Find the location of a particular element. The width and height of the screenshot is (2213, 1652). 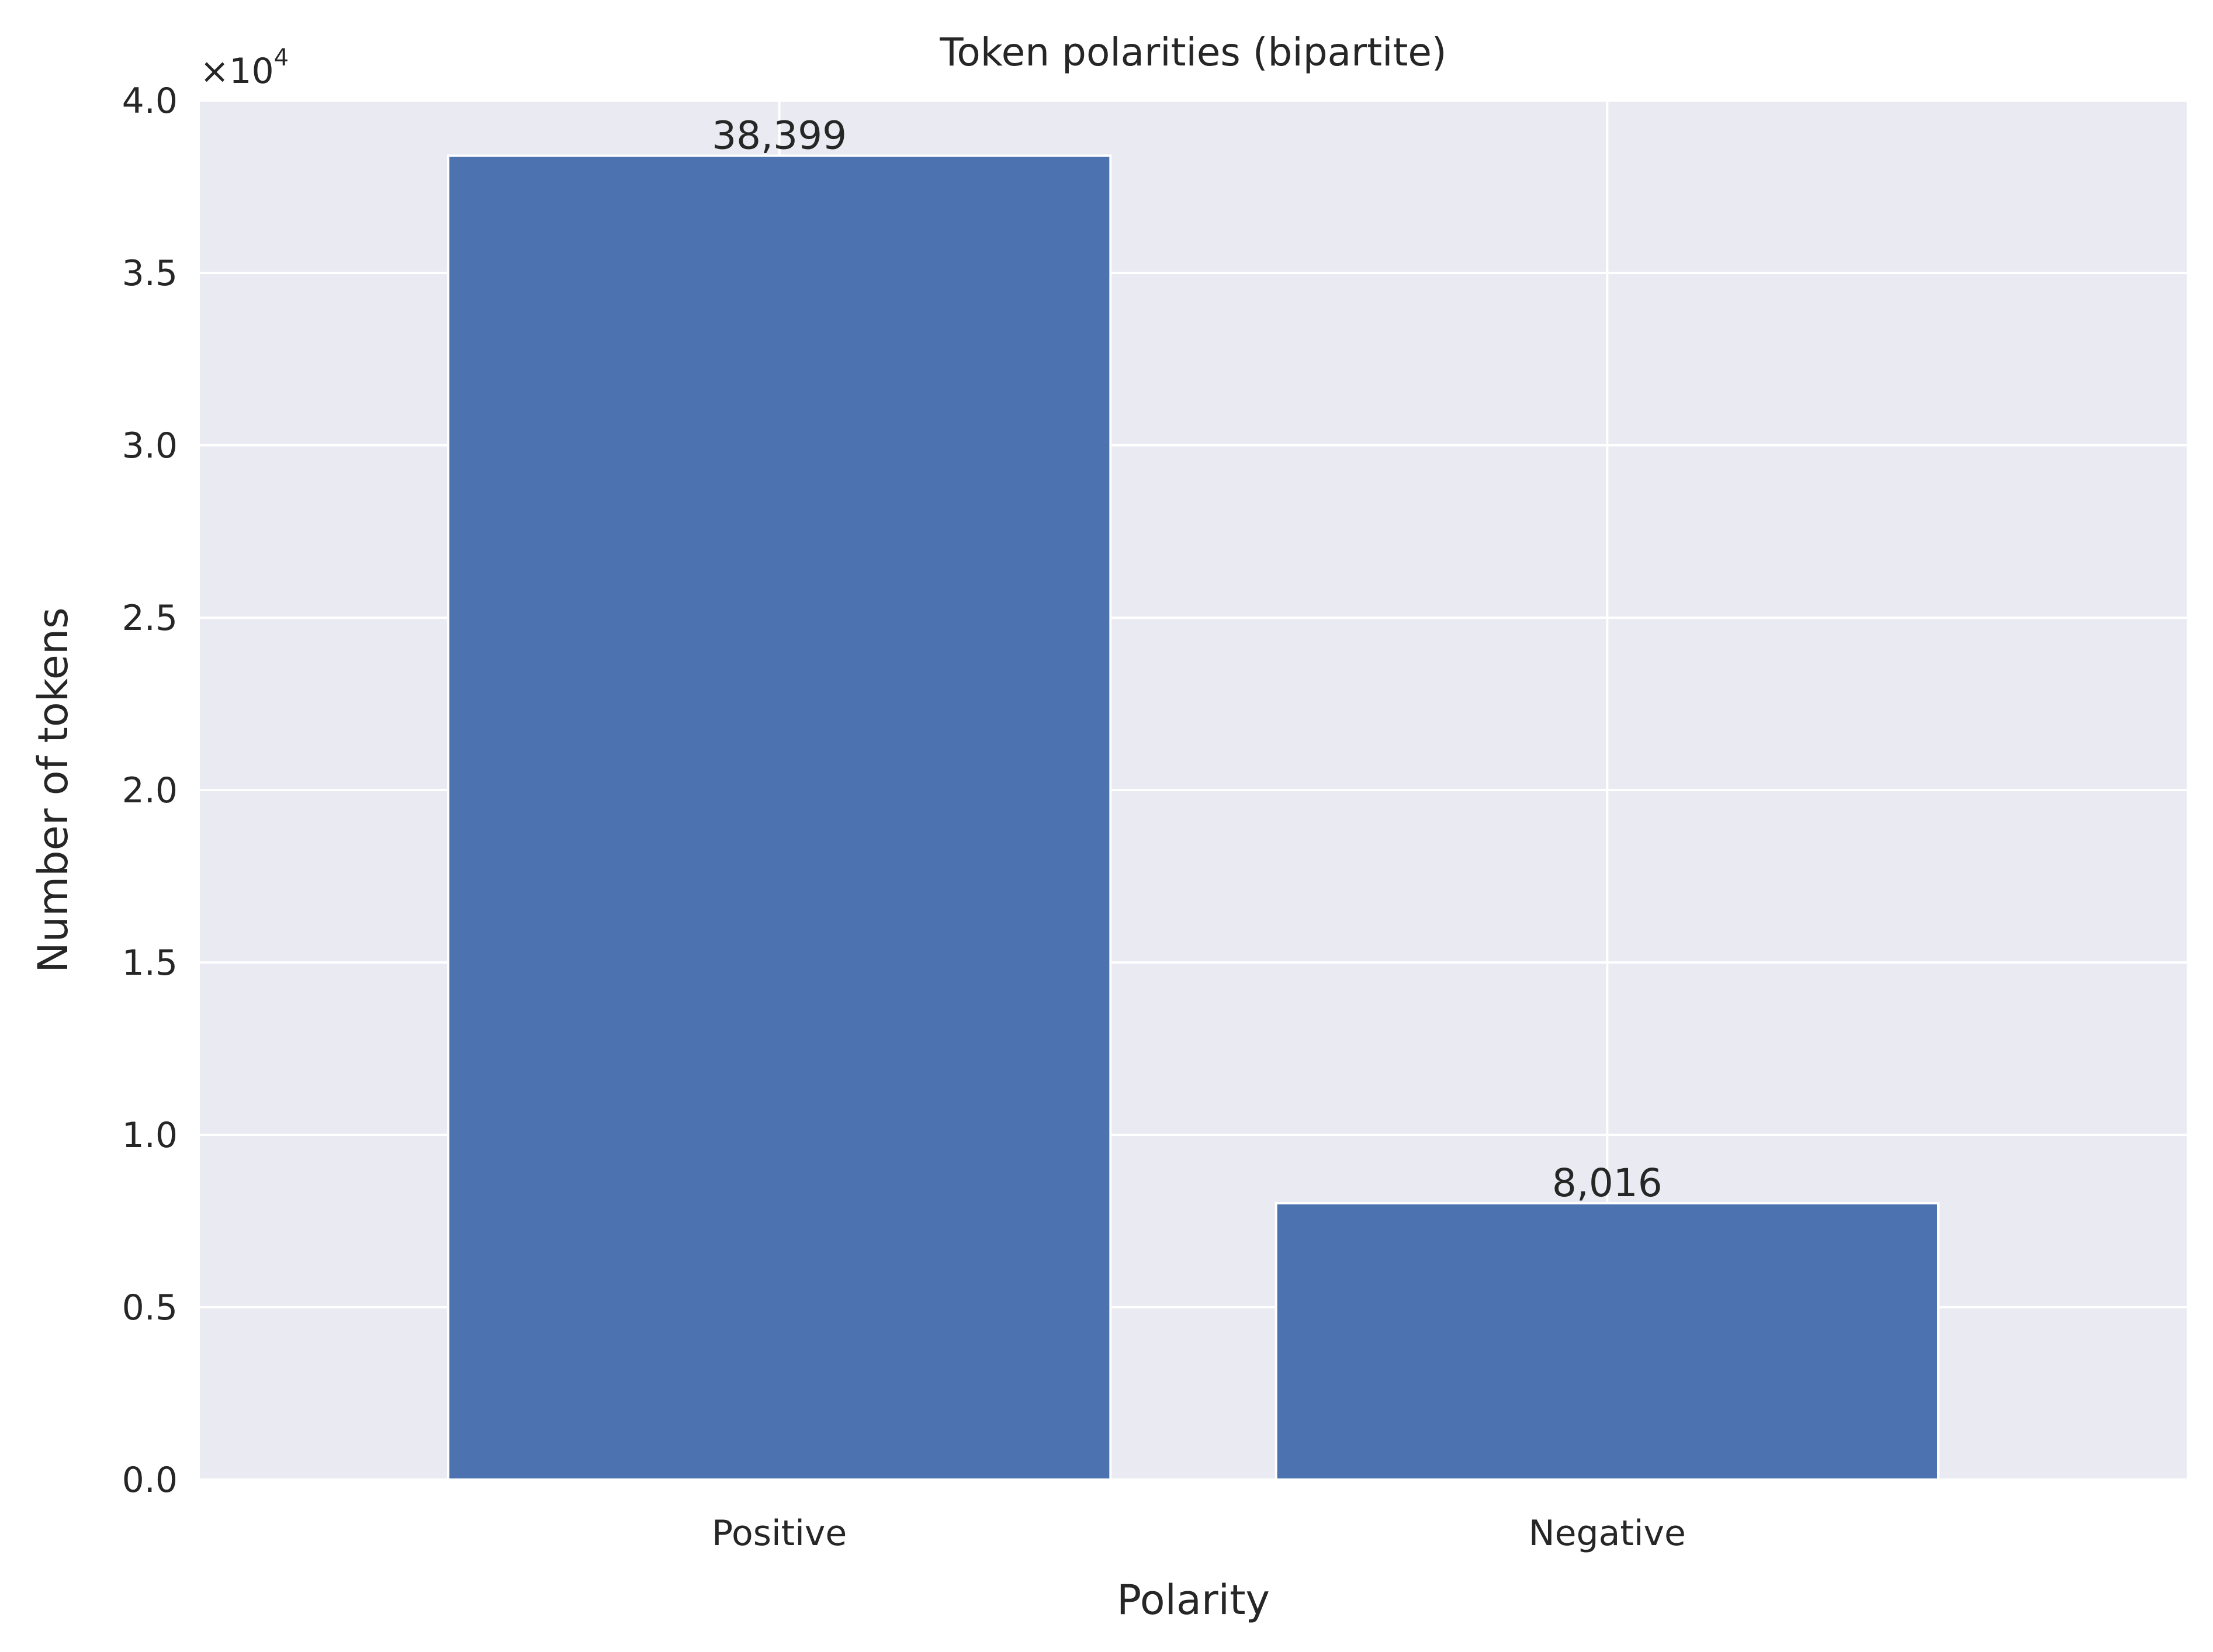

y-tick-label: 2.5 is located at coordinates (150, 618).